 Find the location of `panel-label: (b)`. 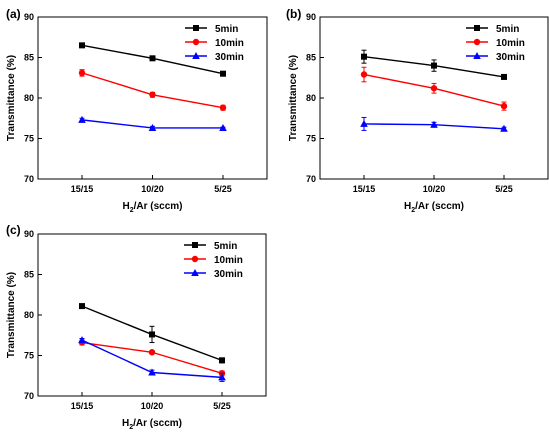

panel-label: (b) is located at coordinates (293, 14).